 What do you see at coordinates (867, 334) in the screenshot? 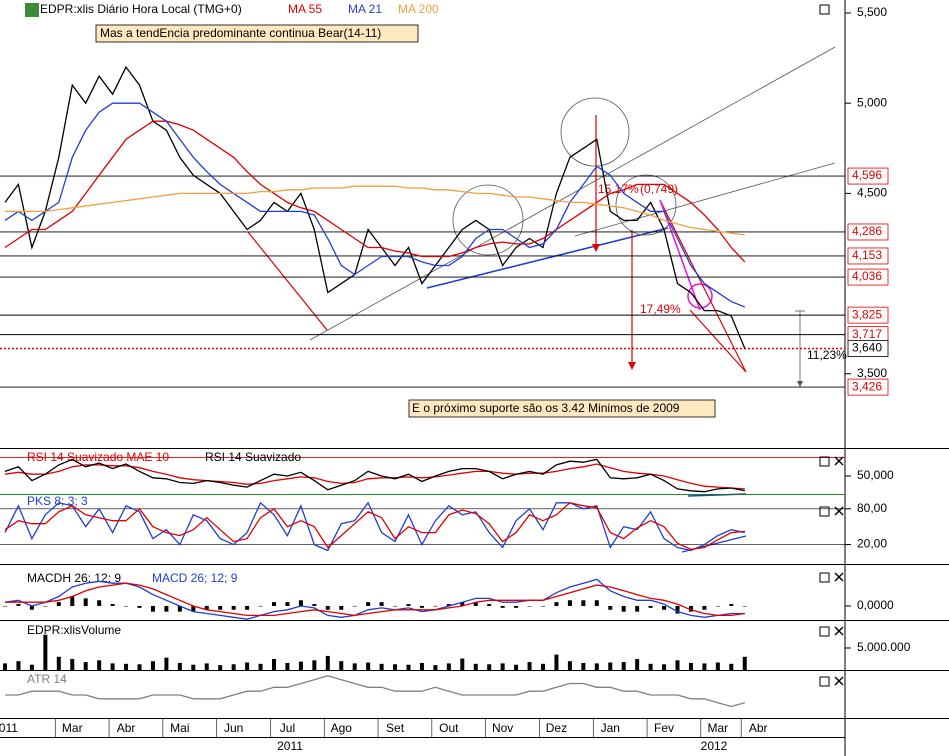
I see `level-label: 3,717` at bounding box center [867, 334].